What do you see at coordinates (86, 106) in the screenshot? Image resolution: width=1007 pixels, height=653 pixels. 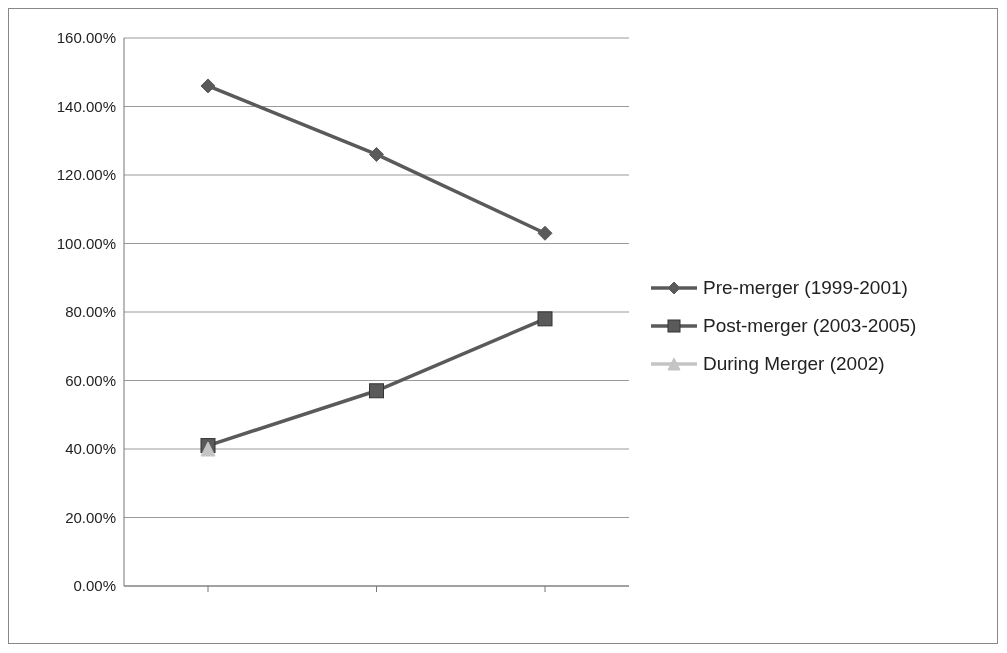 I see `y-tick-label: 140.00%` at bounding box center [86, 106].